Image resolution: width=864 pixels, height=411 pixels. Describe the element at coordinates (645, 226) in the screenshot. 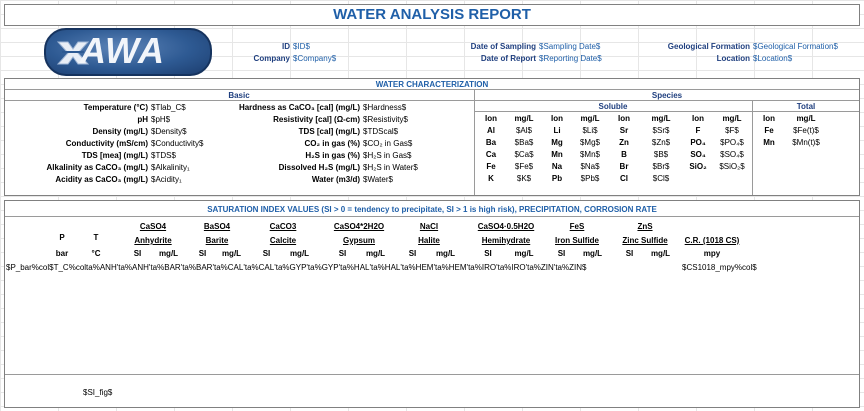

I see `mineral-formula: ZnS` at that location.